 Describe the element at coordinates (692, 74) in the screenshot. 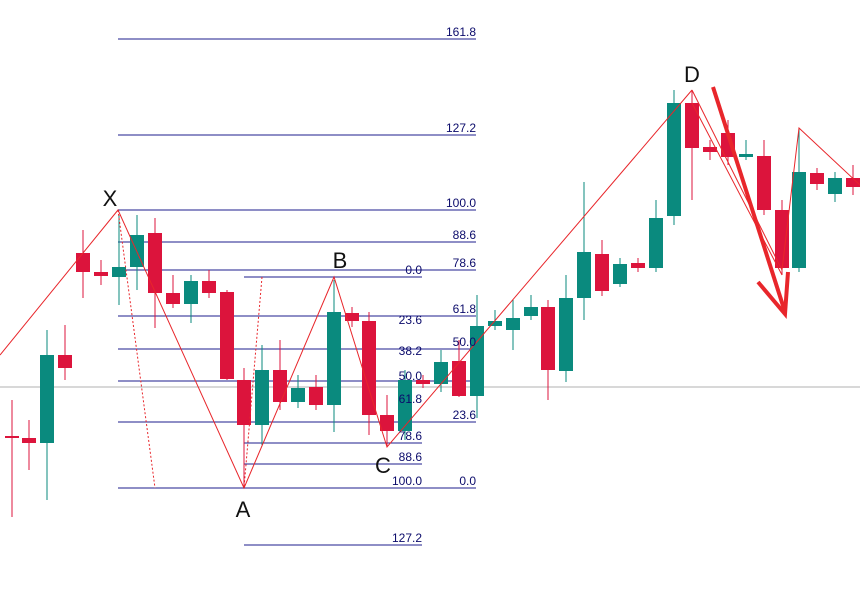

I see `point-label: D` at that location.